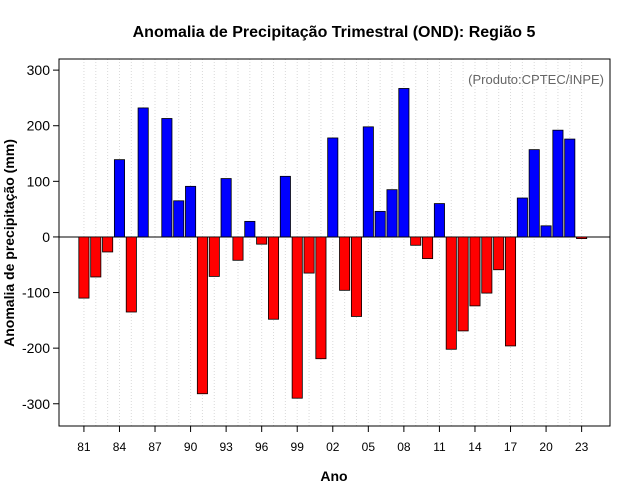 This screenshot has height=500, width=640. I want to click on bar-2000, so click(309, 255).